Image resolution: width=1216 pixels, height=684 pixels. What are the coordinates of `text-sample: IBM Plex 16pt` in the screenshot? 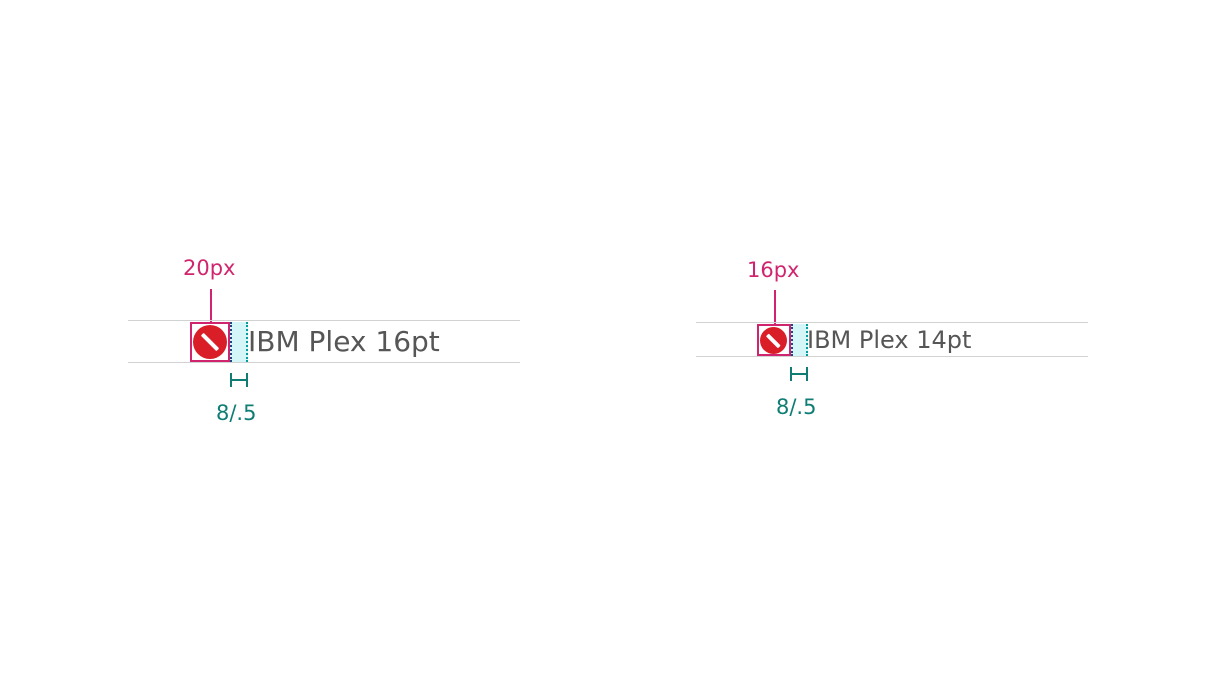 It's located at (344, 341).